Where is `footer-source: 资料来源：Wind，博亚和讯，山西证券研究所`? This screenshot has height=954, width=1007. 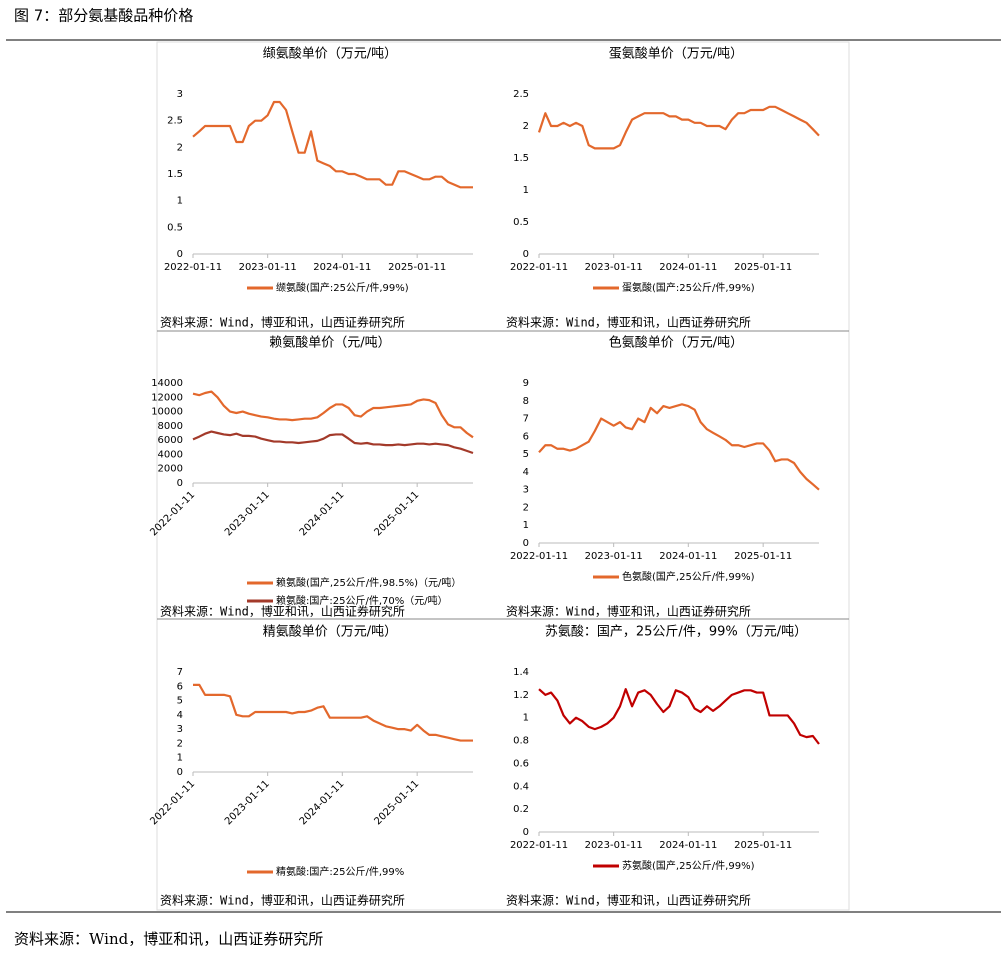
footer-source: 资料来源：Wind，博亚和讯，山西证券研究所 is located at coordinates (168, 939).